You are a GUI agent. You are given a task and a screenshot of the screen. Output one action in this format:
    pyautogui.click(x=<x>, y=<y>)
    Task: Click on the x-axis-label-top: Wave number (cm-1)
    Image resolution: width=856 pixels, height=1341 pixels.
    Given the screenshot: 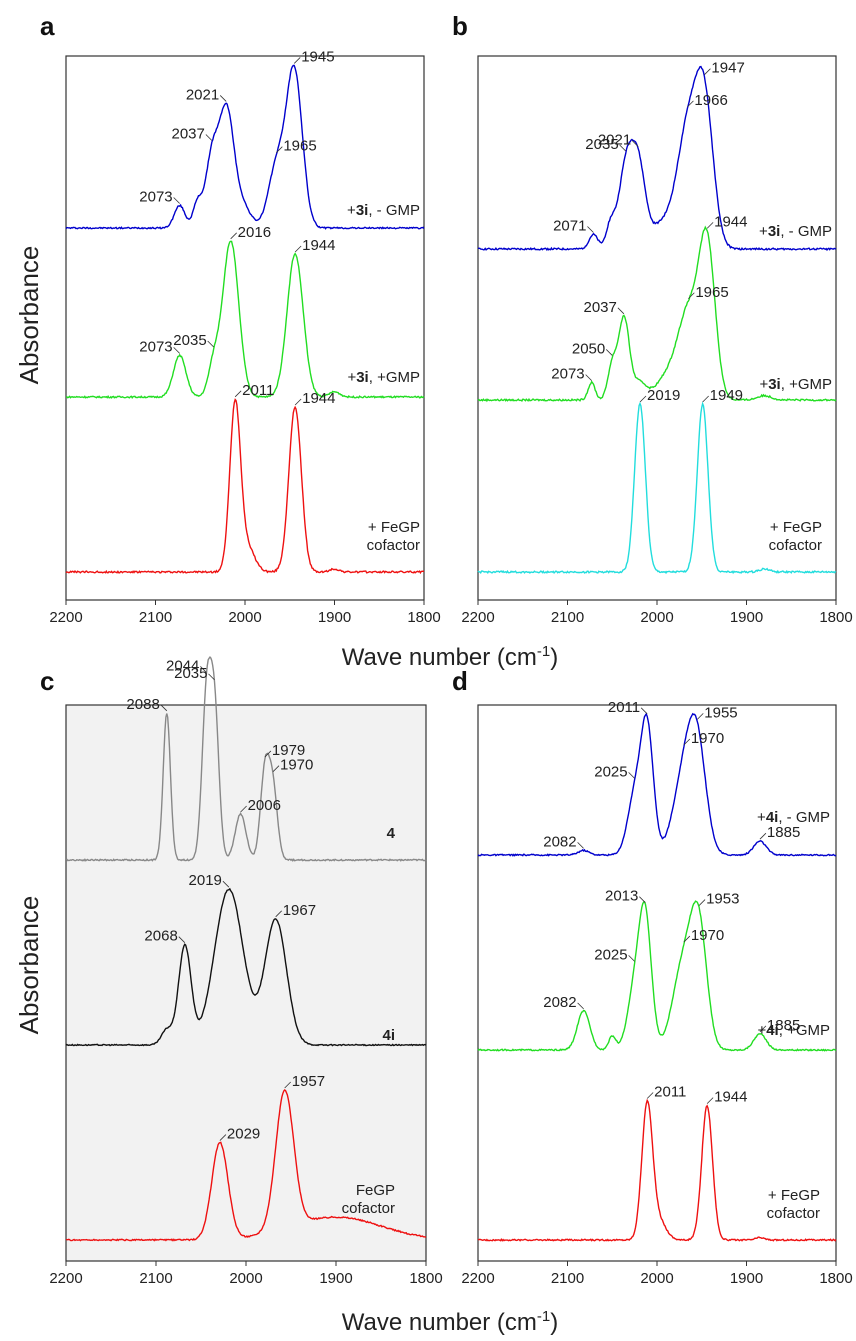 What is the action you would take?
    pyautogui.click(x=450, y=657)
    